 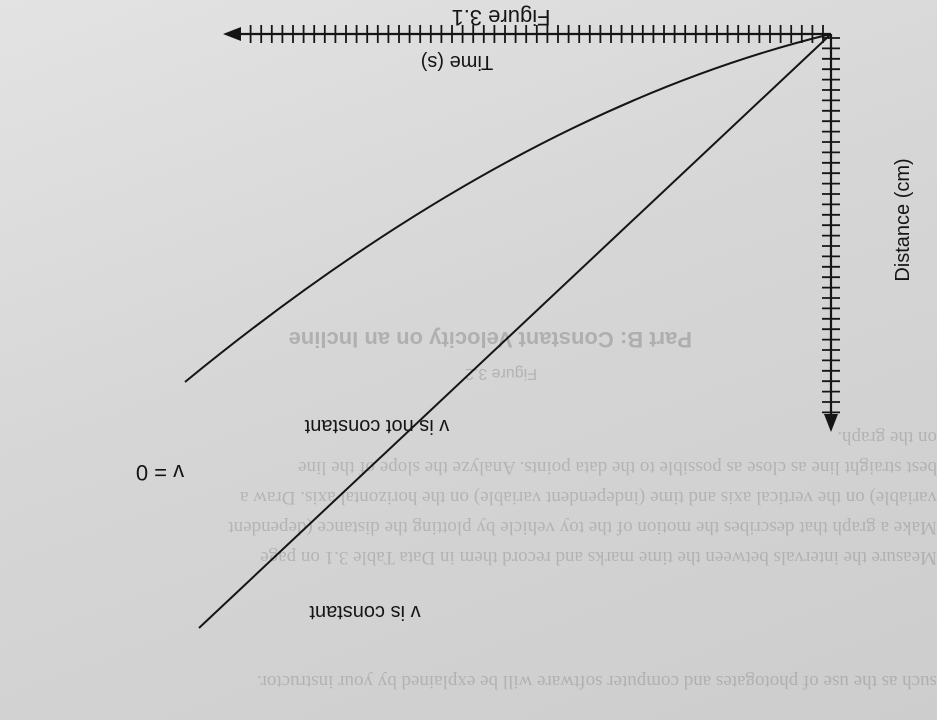 I want to click on figure-caption: Figure 3.1, so click(x=500, y=17).